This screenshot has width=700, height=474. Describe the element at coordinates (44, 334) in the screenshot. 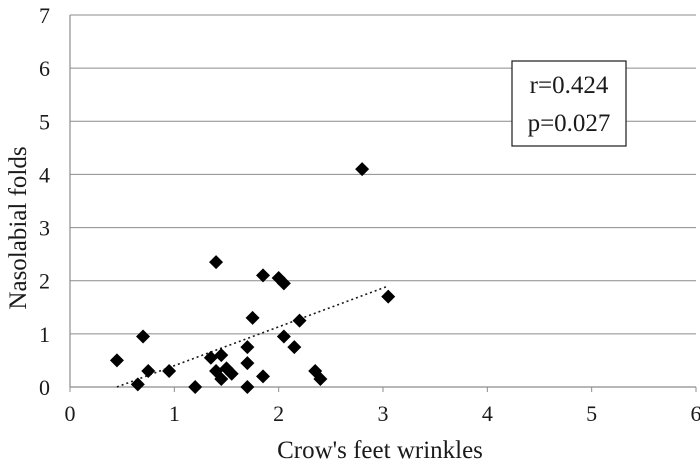

I see `y-tick-label: 1` at that location.